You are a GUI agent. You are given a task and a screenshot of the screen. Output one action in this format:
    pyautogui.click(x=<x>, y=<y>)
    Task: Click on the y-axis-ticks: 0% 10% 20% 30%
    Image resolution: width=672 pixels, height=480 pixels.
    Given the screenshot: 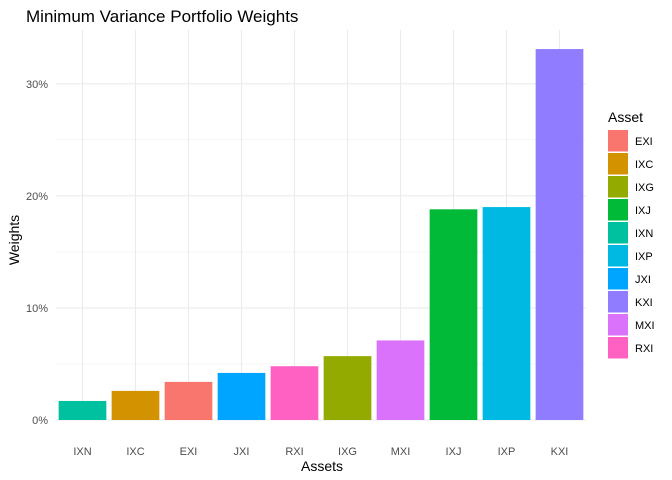 What is the action you would take?
    pyautogui.click(x=37, y=253)
    